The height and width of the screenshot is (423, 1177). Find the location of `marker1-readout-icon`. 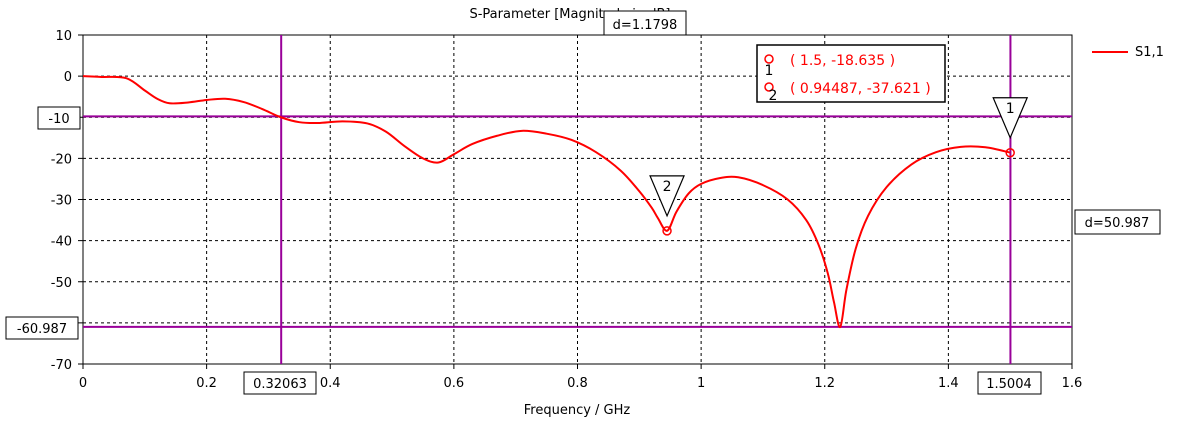

marker1-readout-icon is located at coordinates (769, 59).